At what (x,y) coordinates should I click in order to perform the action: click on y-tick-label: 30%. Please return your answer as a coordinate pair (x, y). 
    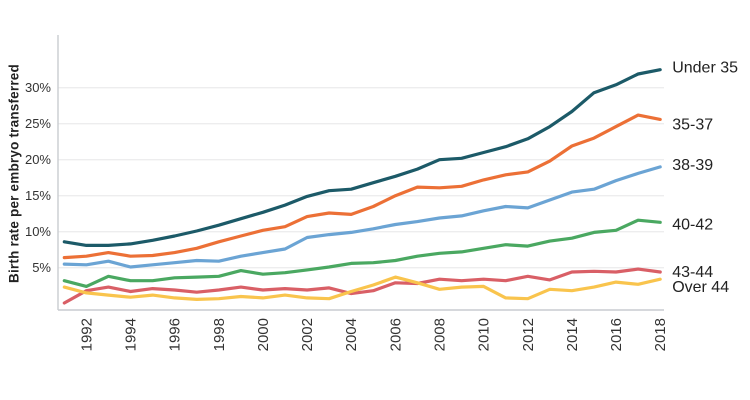
    Looking at the image, I should click on (38, 87).